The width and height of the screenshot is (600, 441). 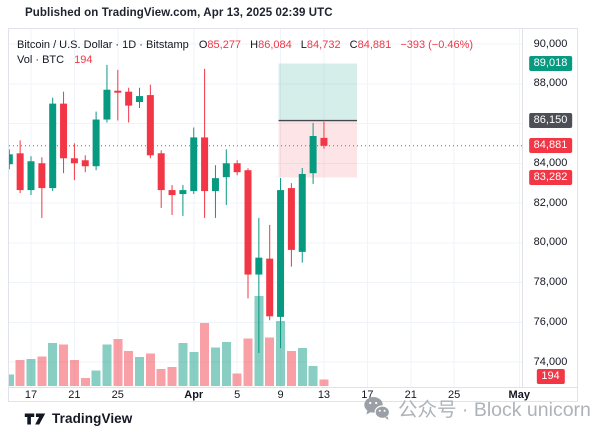 I want to click on price-tick-88,000: 88,000, so click(x=550, y=83).